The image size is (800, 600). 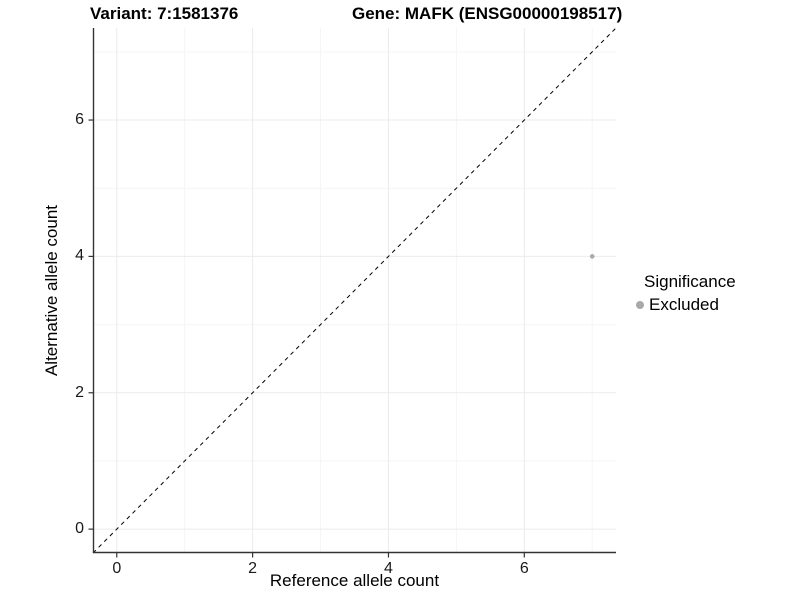 What do you see at coordinates (388, 568) in the screenshot?
I see `x-tick-label: 4` at bounding box center [388, 568].